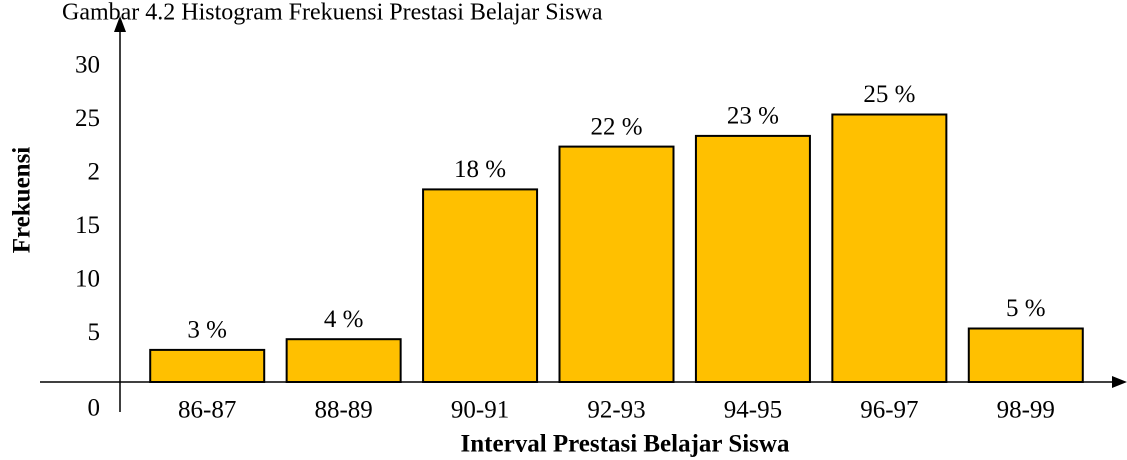 The image size is (1127, 460). I want to click on value-label: 18 %, so click(480, 169).